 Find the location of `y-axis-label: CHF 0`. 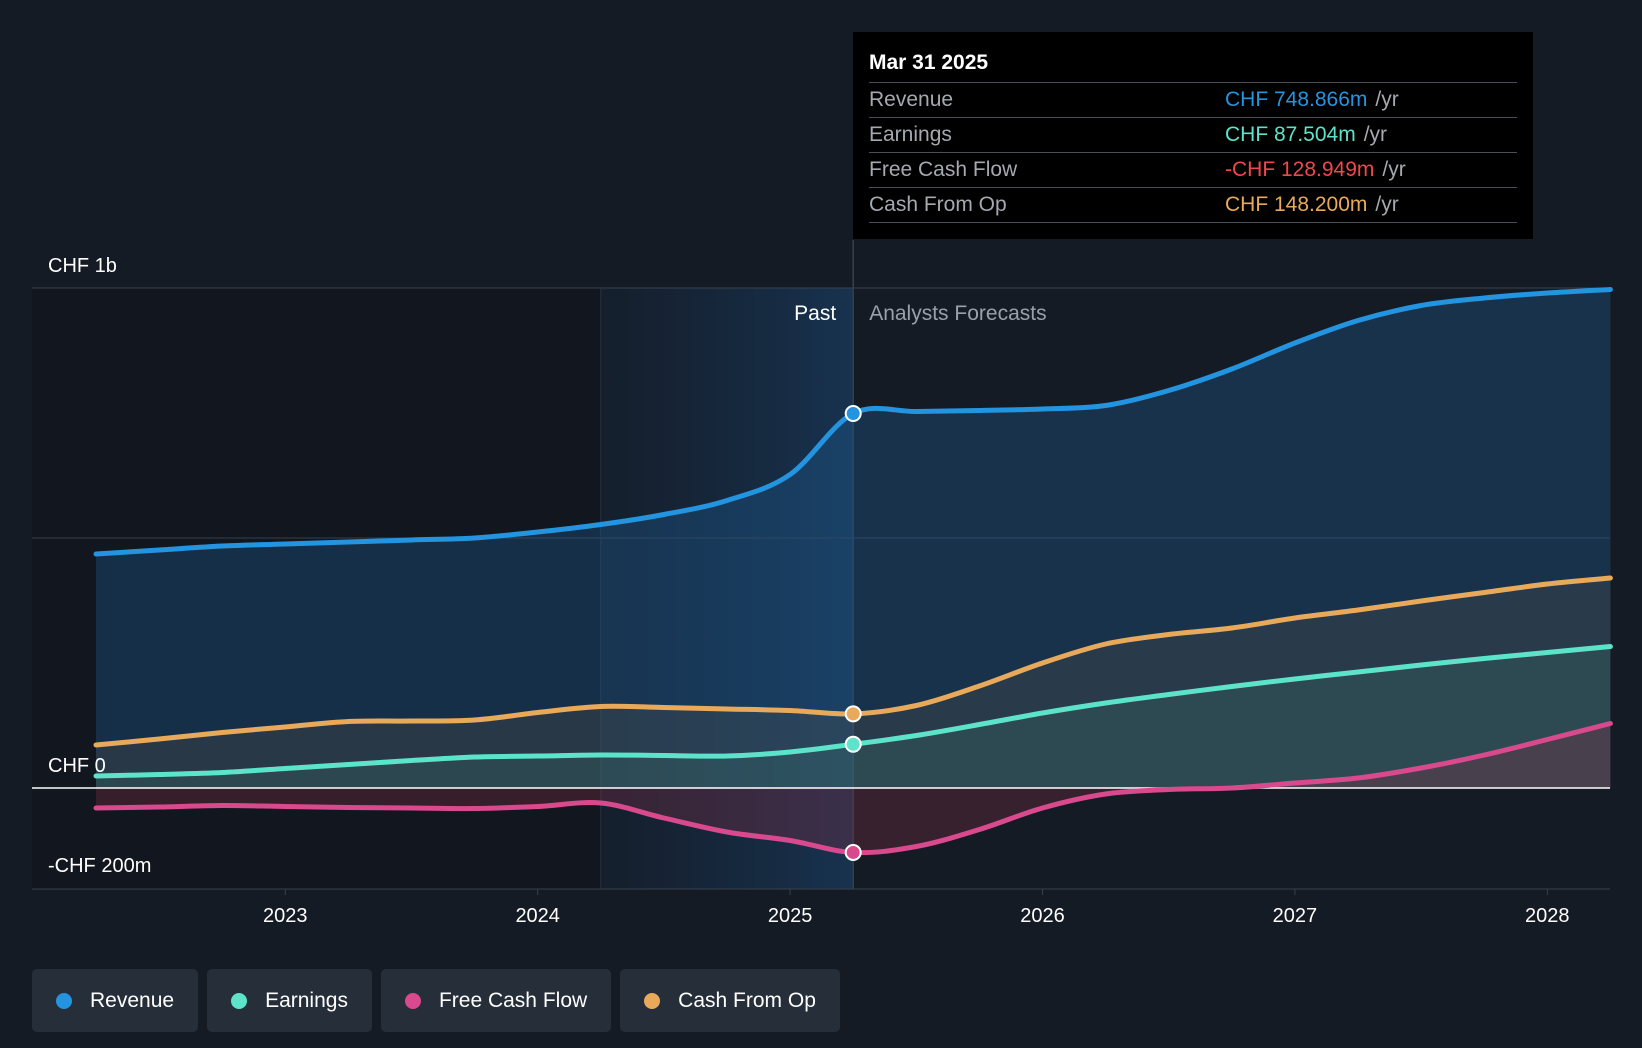

y-axis-label: CHF 0 is located at coordinates (77, 766).